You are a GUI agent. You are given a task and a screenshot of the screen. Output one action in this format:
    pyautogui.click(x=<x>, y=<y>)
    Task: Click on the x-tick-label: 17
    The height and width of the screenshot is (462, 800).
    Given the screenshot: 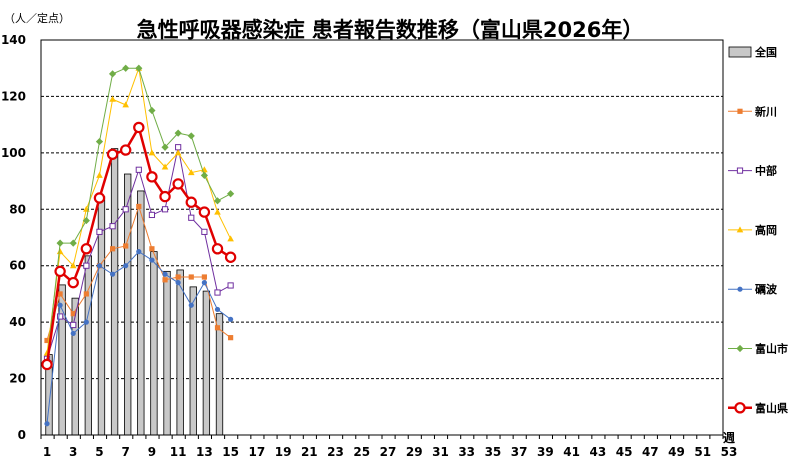 What is the action you would take?
    pyautogui.click(x=256, y=452)
    